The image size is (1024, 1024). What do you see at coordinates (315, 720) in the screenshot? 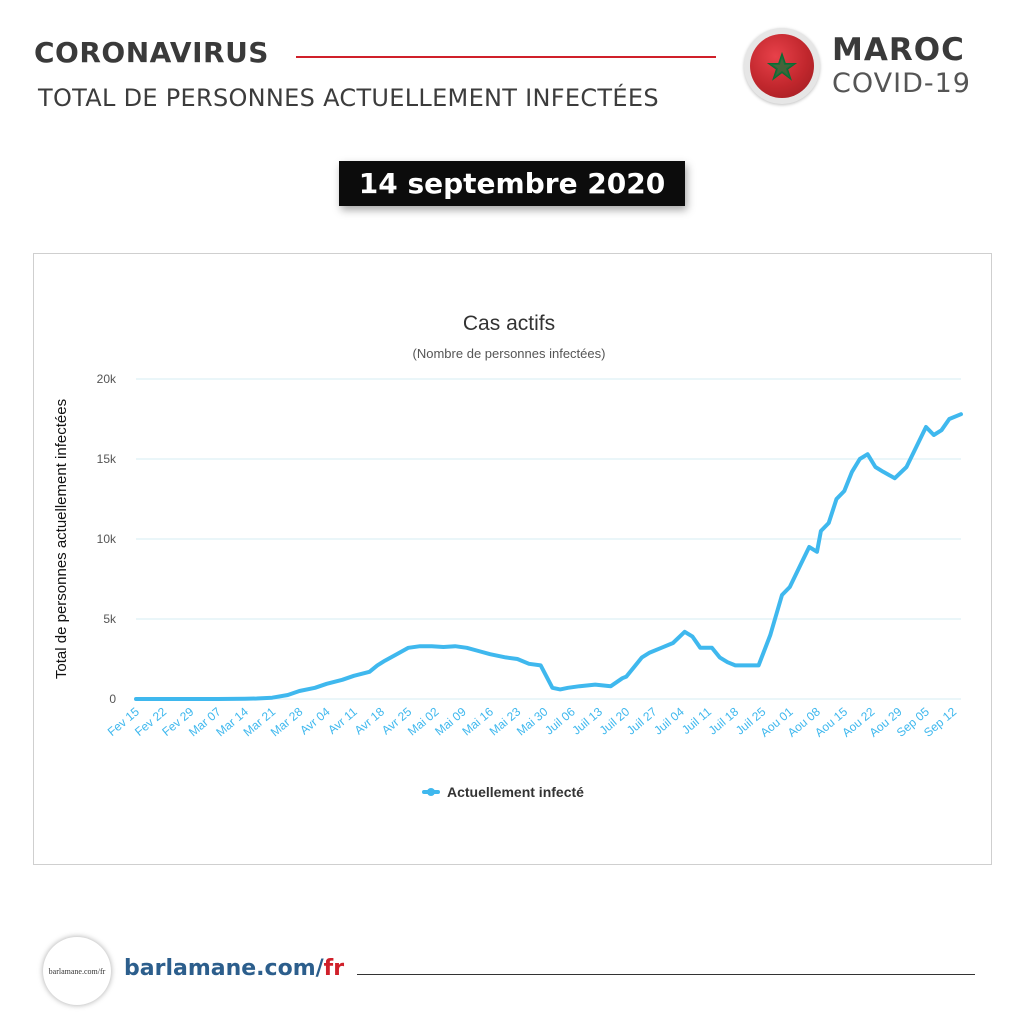
I see `x-tick-label: Avr 04` at bounding box center [315, 720].